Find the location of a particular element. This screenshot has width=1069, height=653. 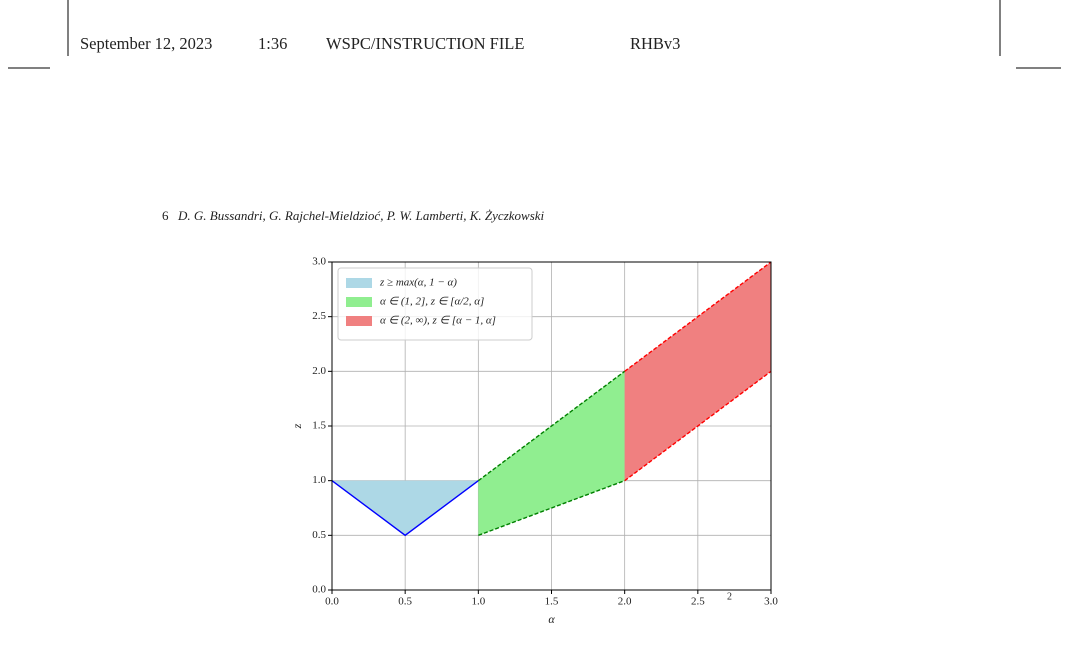

x-tick-label: 2.5 is located at coordinates (698, 602).